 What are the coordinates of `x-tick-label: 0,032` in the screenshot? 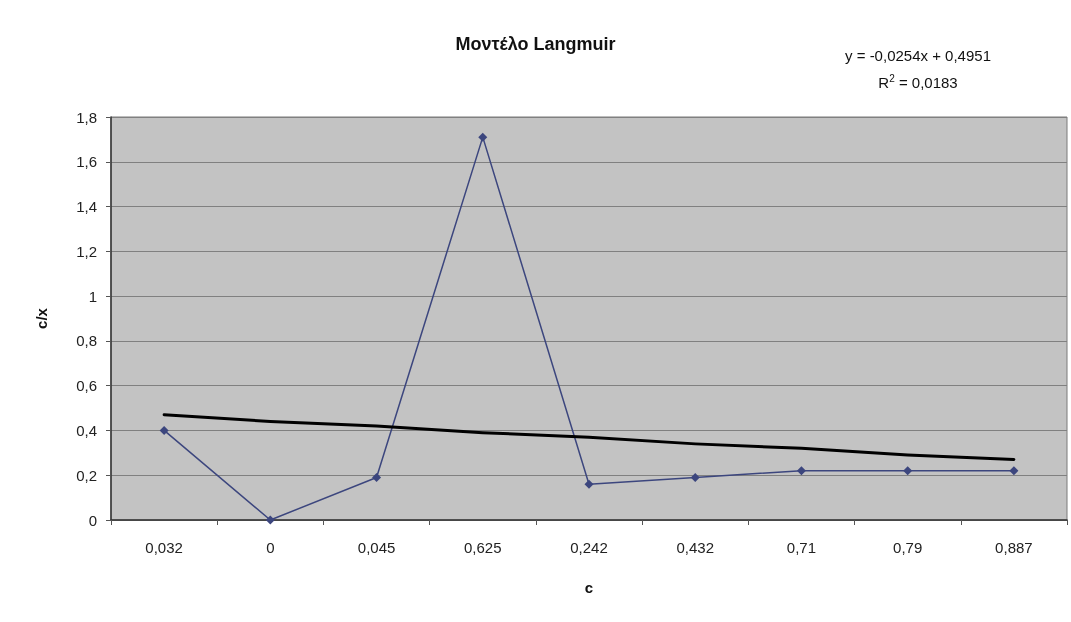 It's located at (164, 547).